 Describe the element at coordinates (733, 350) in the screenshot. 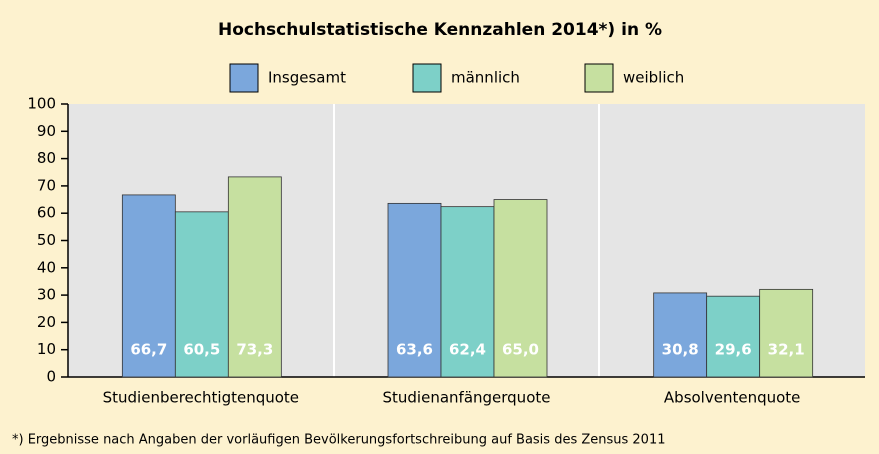

I see `data-label: 29,6` at that location.